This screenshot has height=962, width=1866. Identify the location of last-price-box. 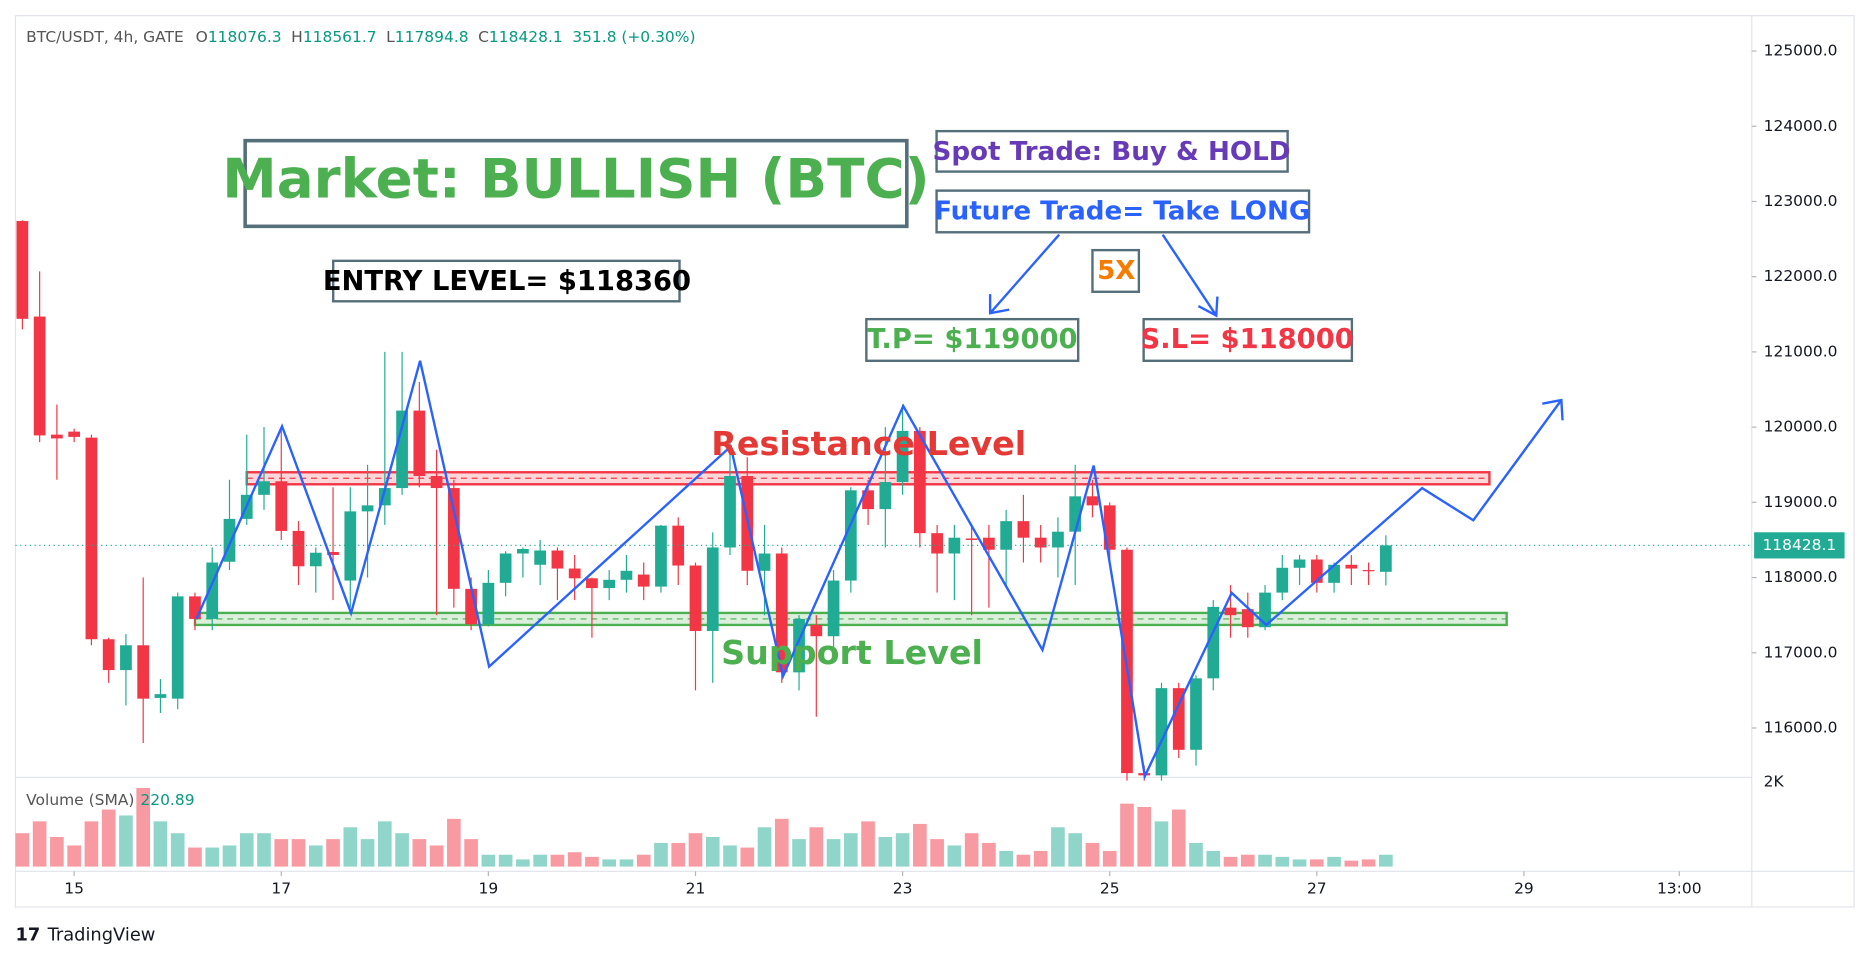
(1799, 545).